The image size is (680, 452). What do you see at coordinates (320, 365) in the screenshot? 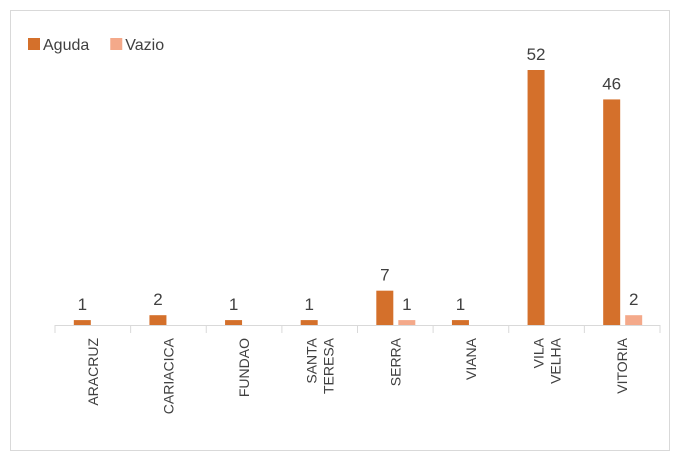
I see `x-tick-label: SANTATERESA` at bounding box center [320, 365].